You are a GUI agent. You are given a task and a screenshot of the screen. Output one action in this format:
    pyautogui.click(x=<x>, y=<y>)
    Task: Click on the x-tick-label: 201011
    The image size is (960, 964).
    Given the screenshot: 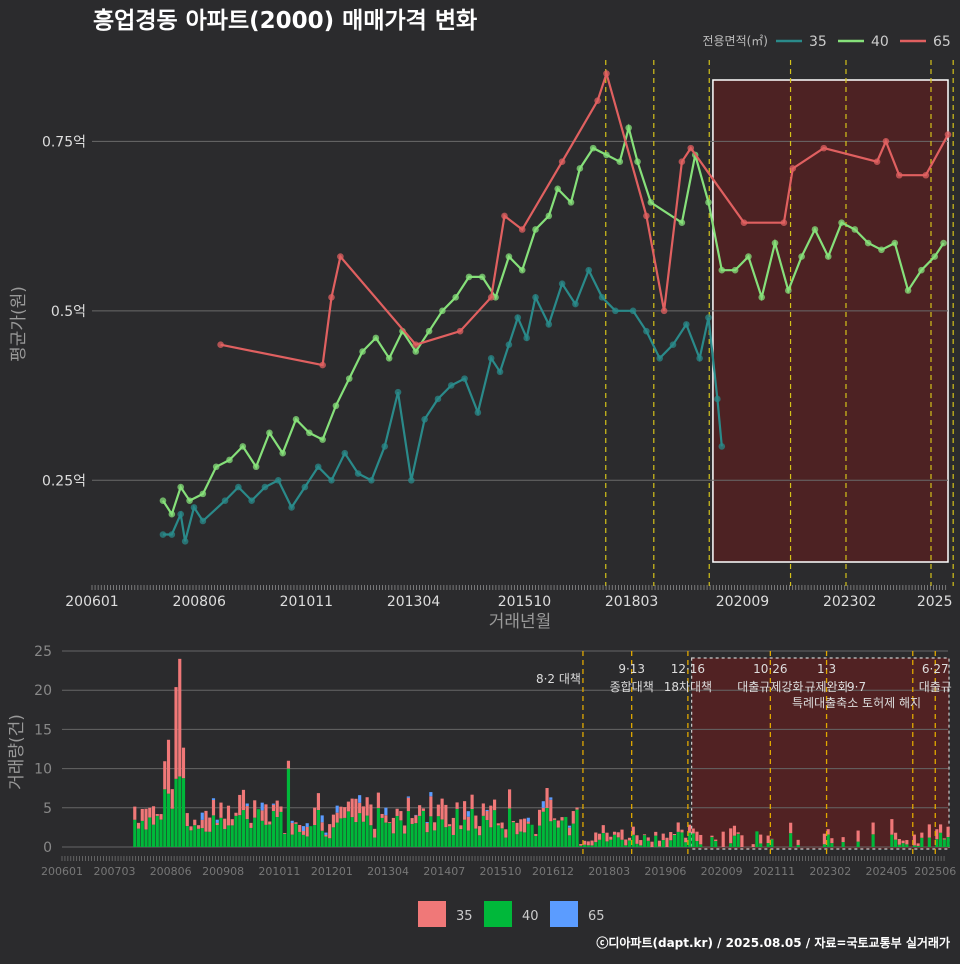 What is the action you would take?
    pyautogui.click(x=306, y=602)
    